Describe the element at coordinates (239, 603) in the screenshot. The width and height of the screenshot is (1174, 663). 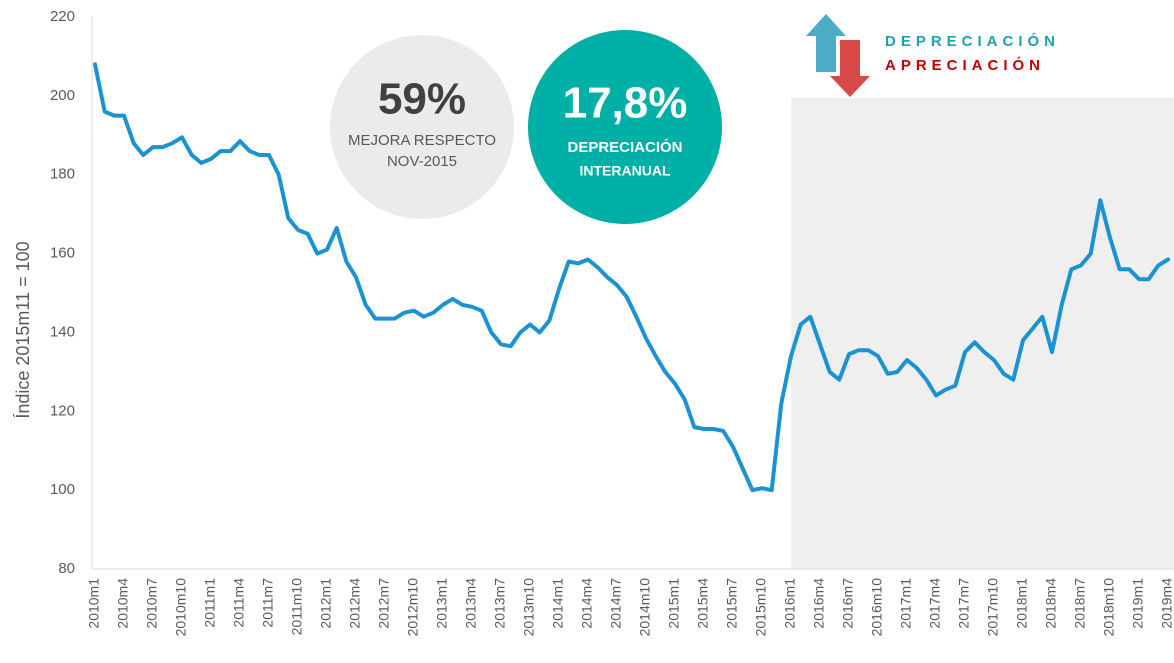
I see `x-tick-label: 2011m4` at that location.